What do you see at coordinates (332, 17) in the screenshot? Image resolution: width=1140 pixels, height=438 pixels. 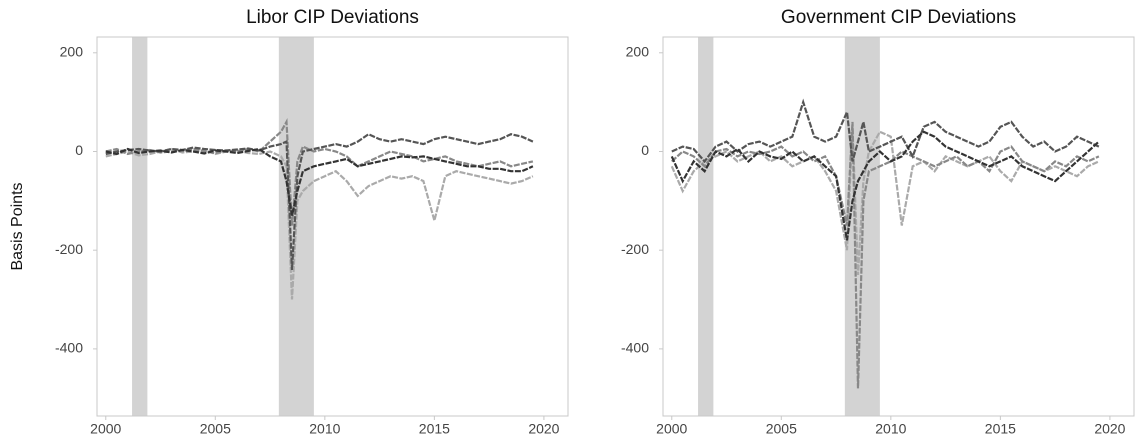 I see `chart-title: Libor CIP Deviations` at bounding box center [332, 17].